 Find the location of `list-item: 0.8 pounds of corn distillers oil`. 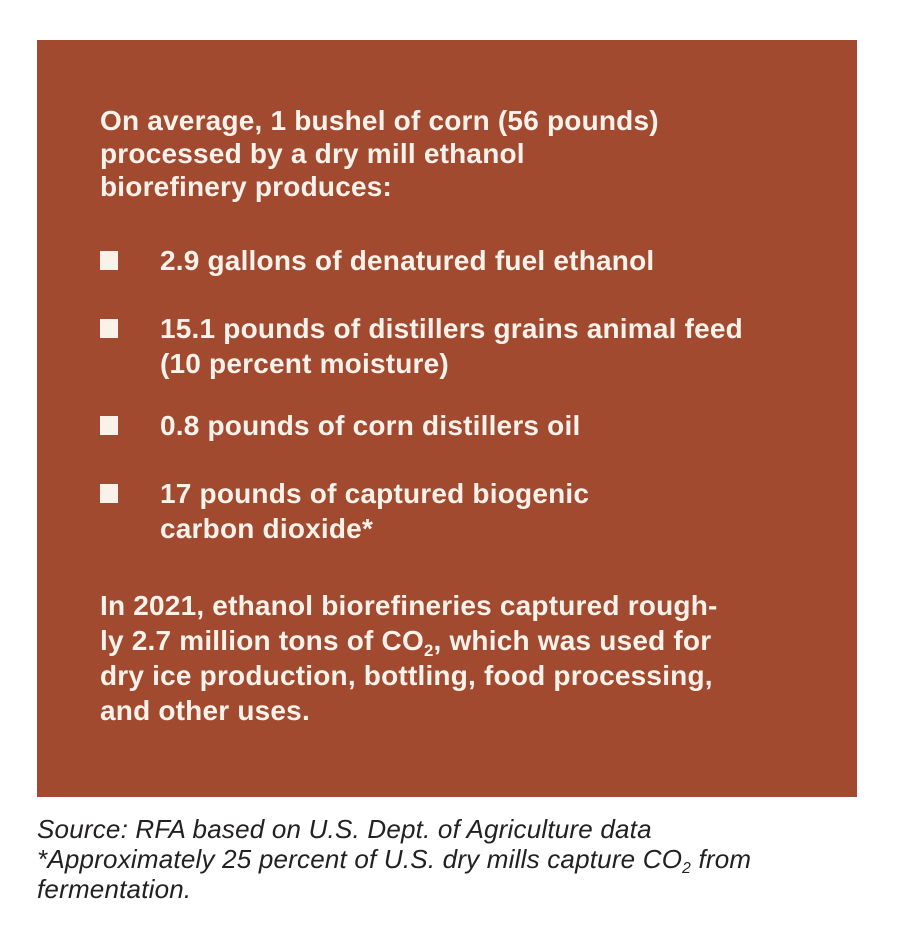

list-item: 0.8 pounds of corn distillers oil is located at coordinates (340, 425).